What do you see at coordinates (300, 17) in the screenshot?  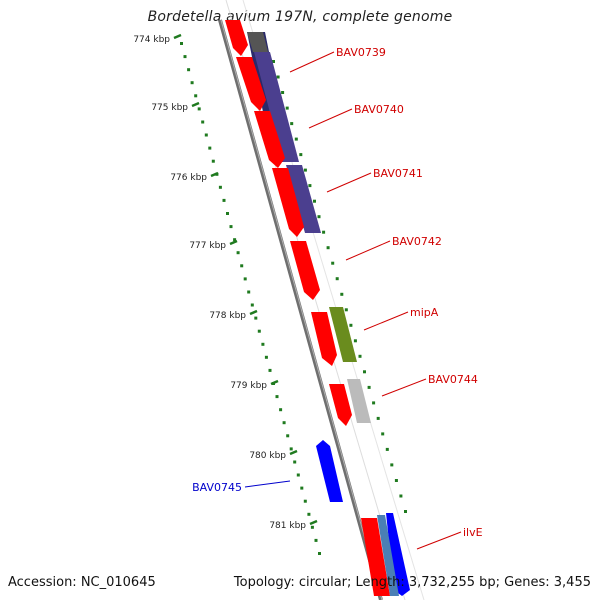 I see `genome-title: Bordetella avium 197N, complete genome` at bounding box center [300, 17].